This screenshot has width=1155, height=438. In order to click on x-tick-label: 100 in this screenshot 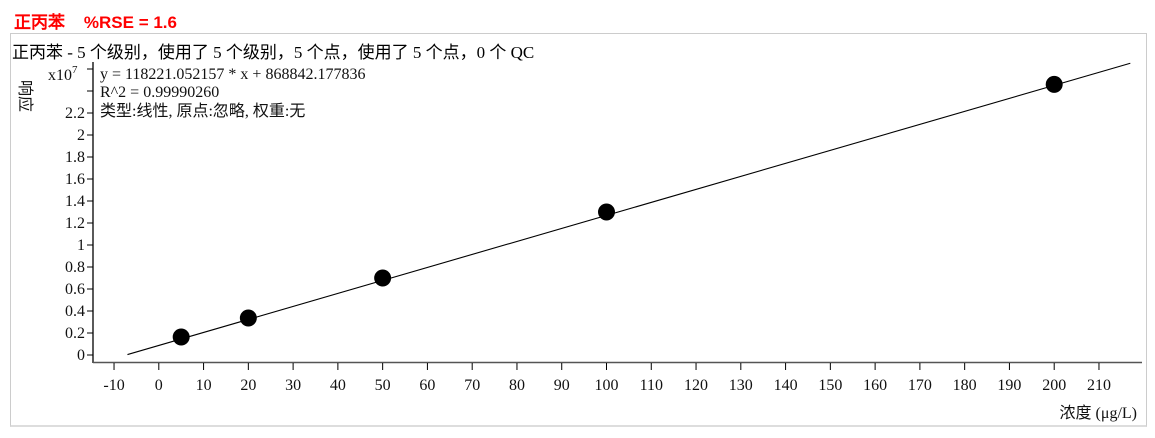, I will do `click(607, 385)`.